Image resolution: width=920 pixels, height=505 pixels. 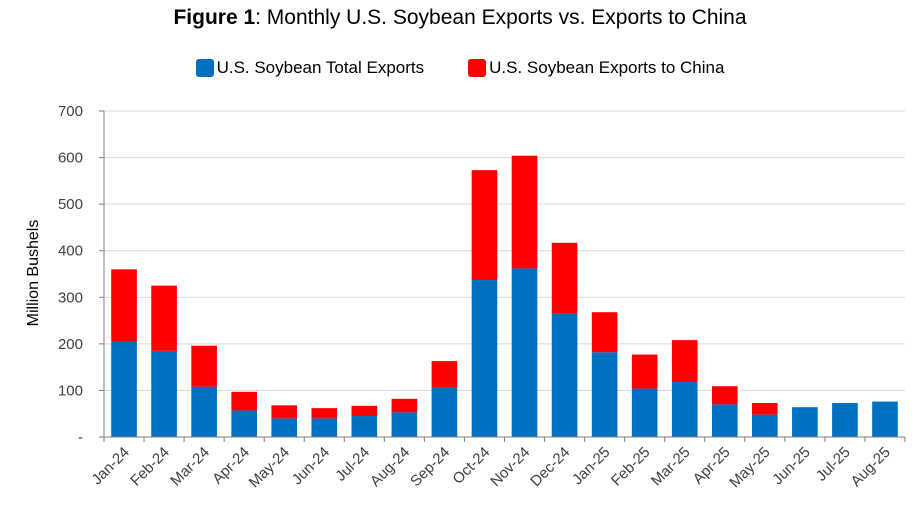 I want to click on legend-label-total: U.S. Soybean Total Exports, so click(x=320, y=67).